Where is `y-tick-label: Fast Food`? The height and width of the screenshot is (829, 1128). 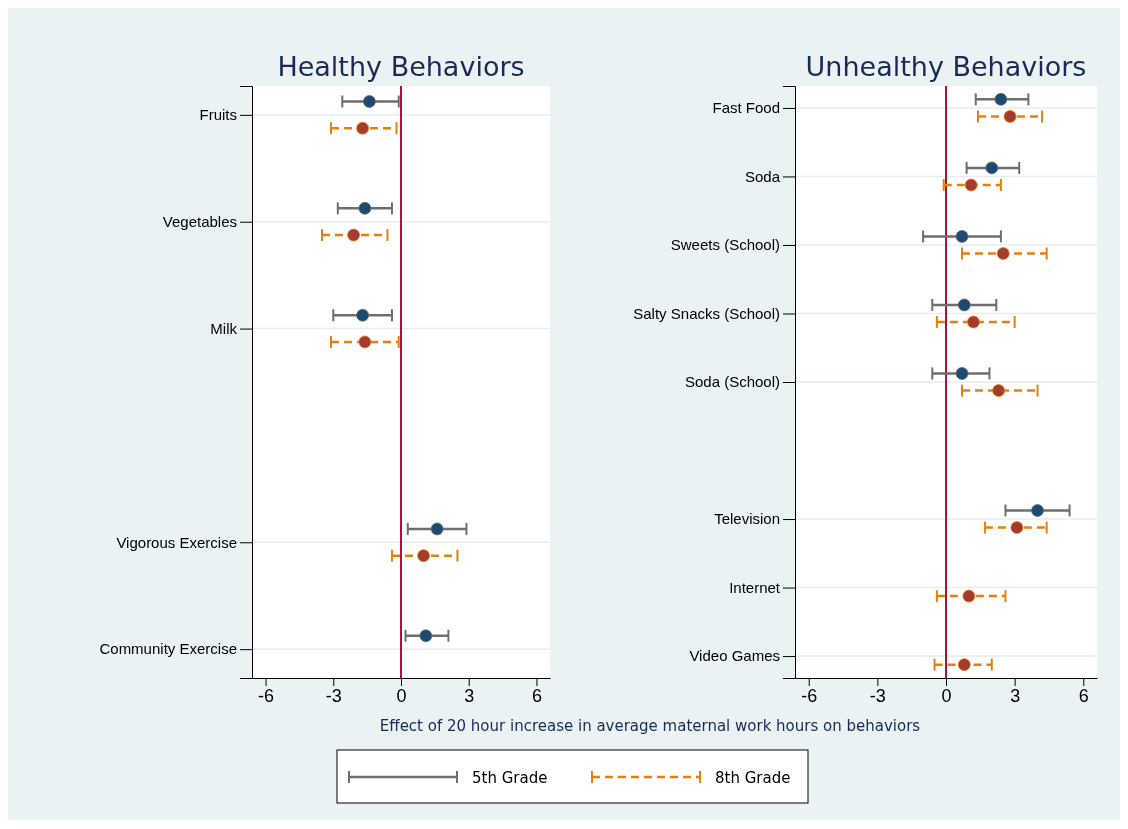 y-tick-label: Fast Food is located at coordinates (746, 108).